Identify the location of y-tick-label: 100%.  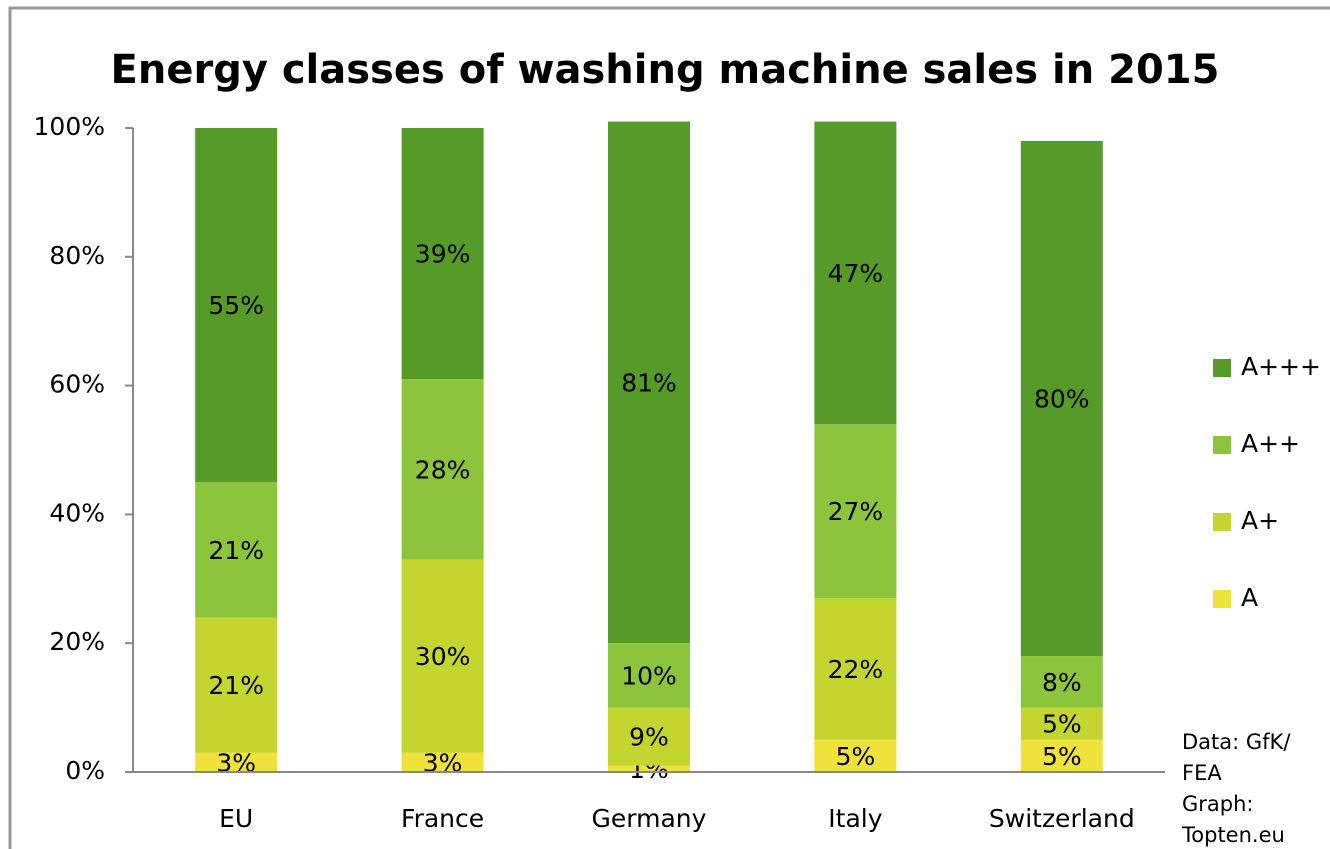
(69, 126).